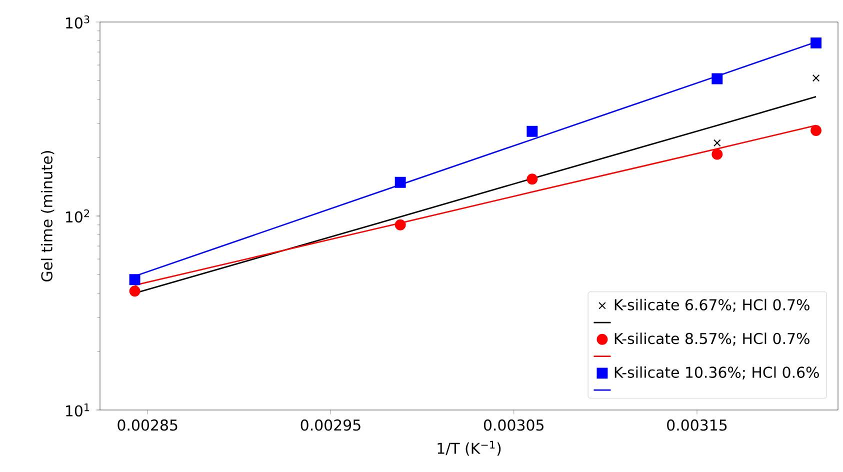 This screenshot has width=843, height=472. What do you see at coordinates (514, 425) in the screenshot?
I see `x-tick-label: 0.00305` at bounding box center [514, 425].